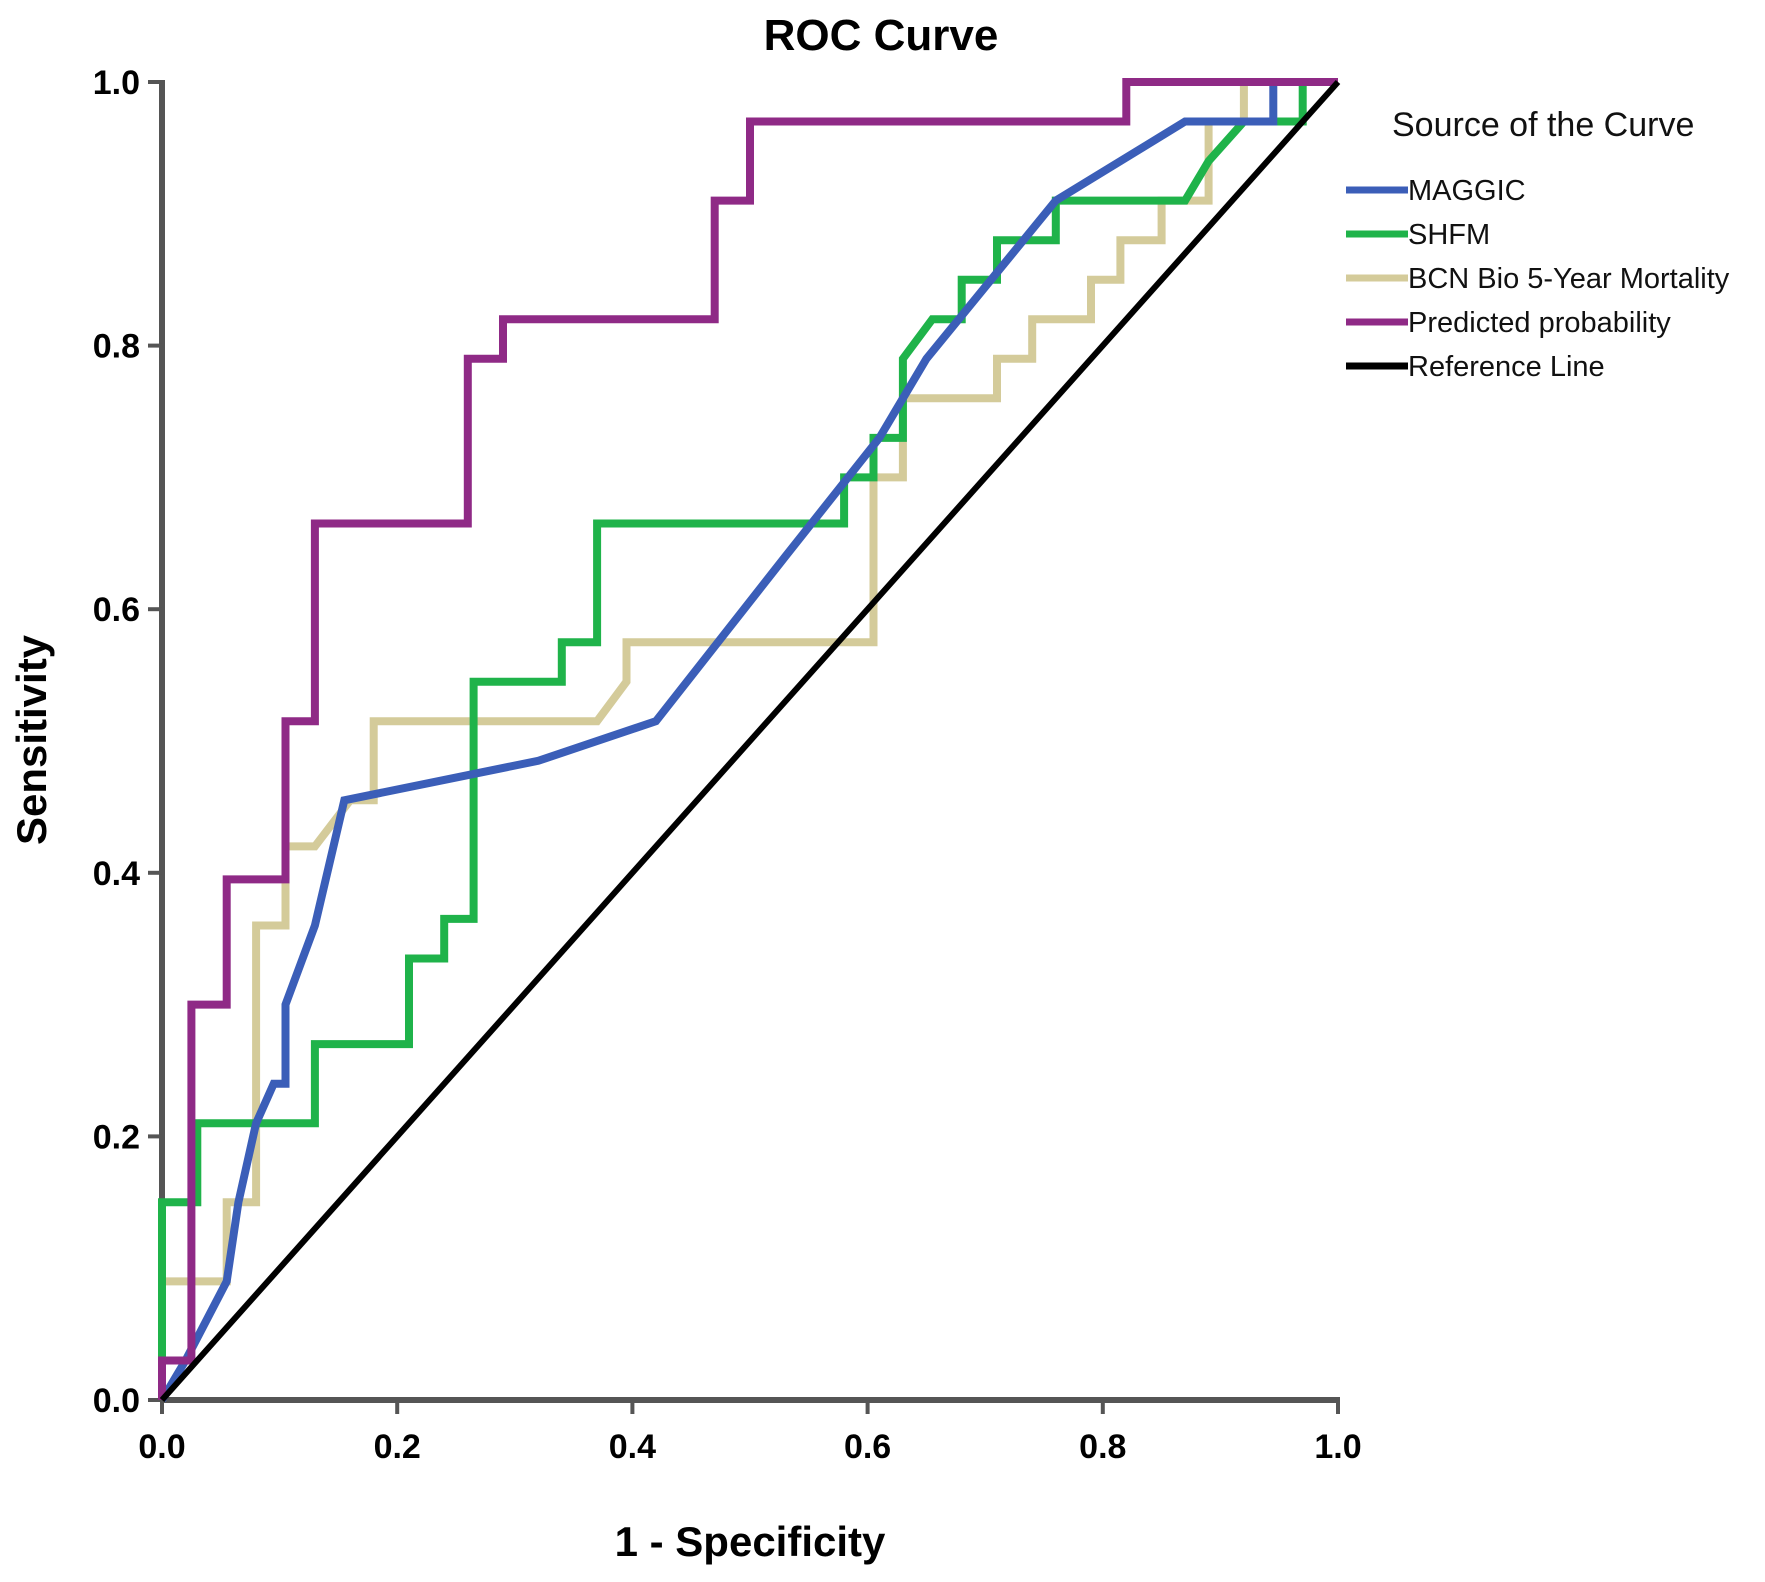 The image size is (1765, 1582). Describe the element at coordinates (632, 1447) in the screenshot. I see `x-tick-label: 0.4` at that location.